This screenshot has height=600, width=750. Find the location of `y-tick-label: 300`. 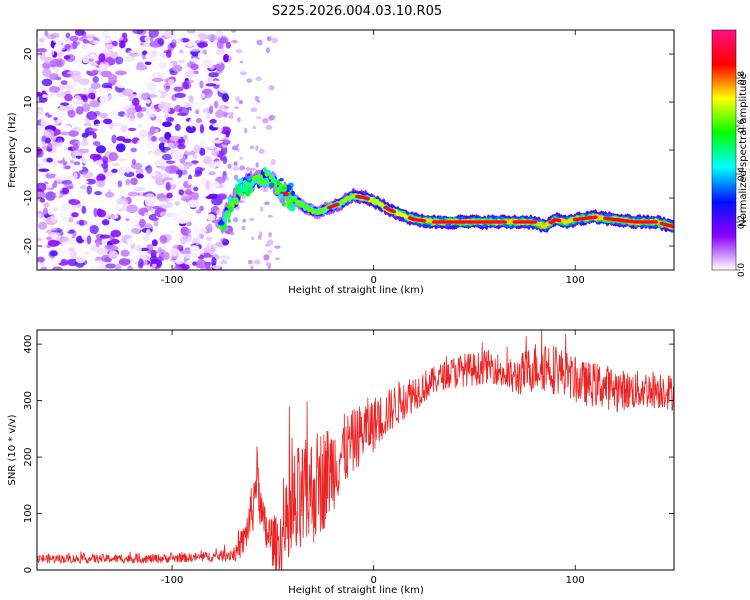

y-tick-label: 300 is located at coordinates (28, 400).